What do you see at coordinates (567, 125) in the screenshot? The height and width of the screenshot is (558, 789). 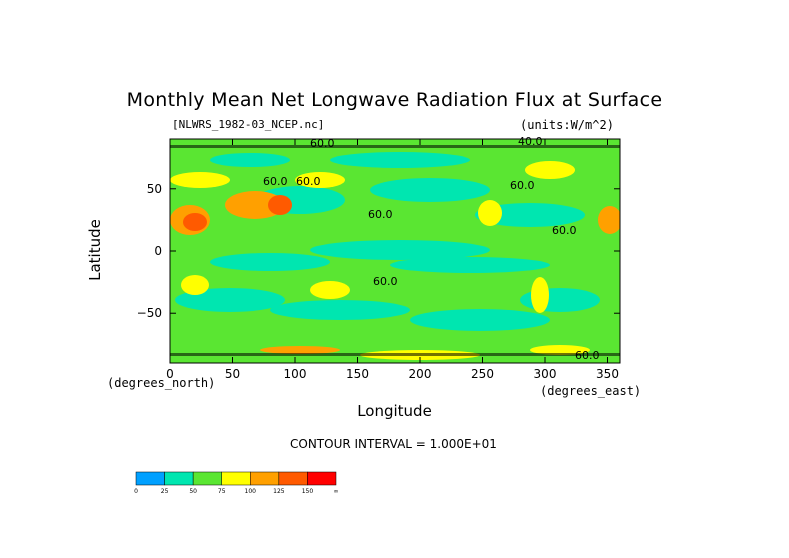 I see `units-label: (units:W/m^2)` at bounding box center [567, 125].